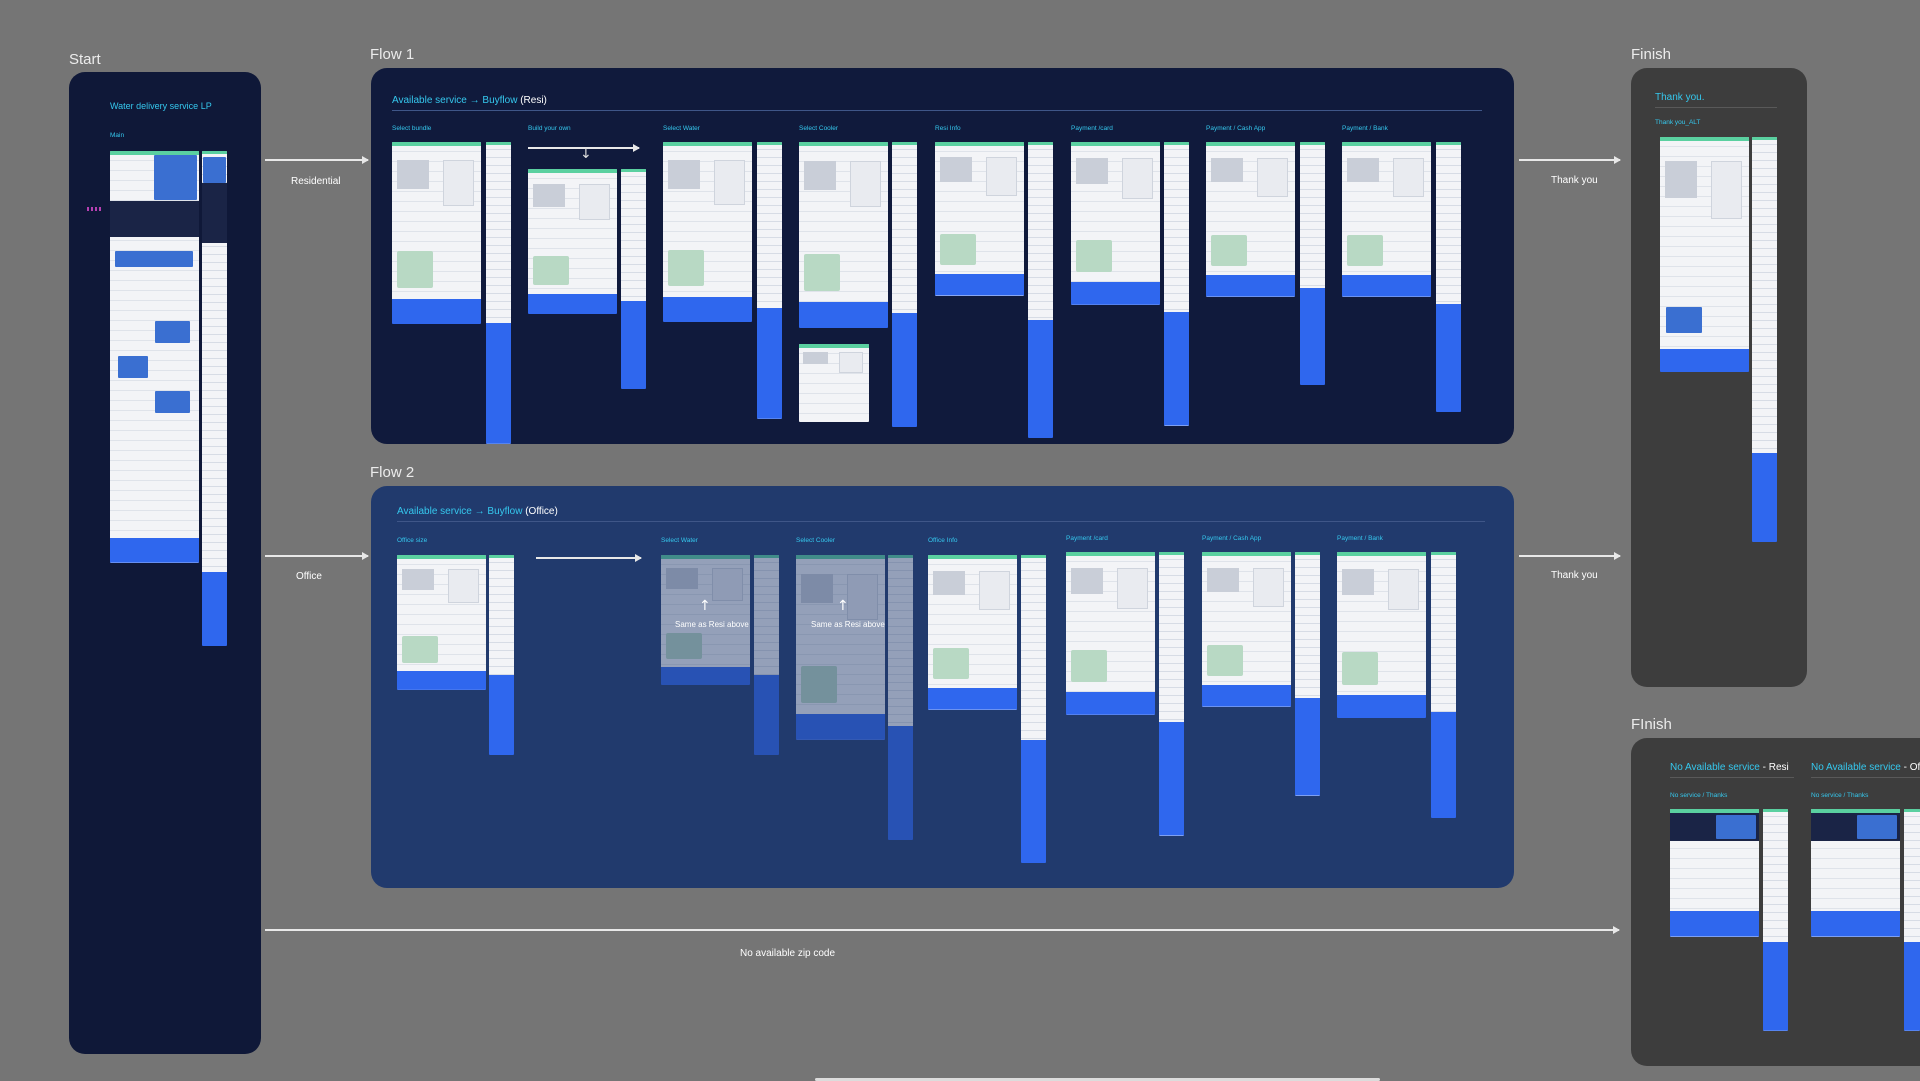  What do you see at coordinates (707, 232) in the screenshot?
I see `flow1-select-water-desktop` at bounding box center [707, 232].